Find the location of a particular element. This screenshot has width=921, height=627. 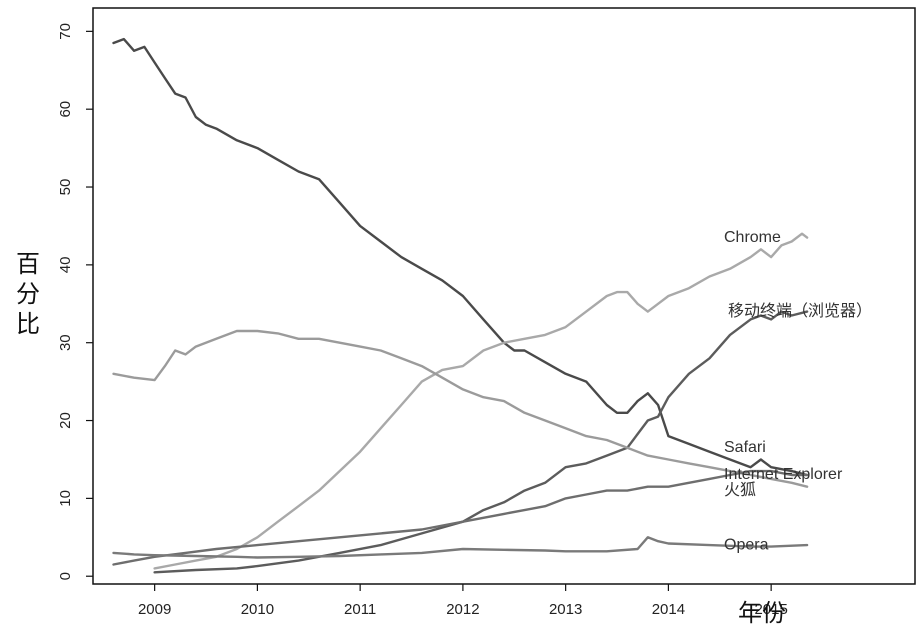

y-tick-label: 0 is located at coordinates (65, 576).